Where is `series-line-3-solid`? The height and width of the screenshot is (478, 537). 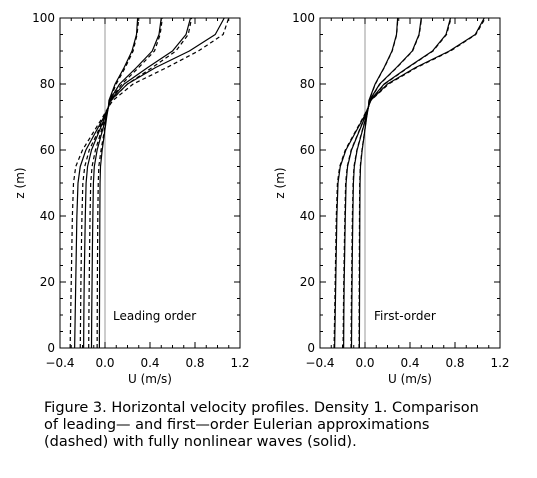 series-line-3-solid is located at coordinates (137, 183).